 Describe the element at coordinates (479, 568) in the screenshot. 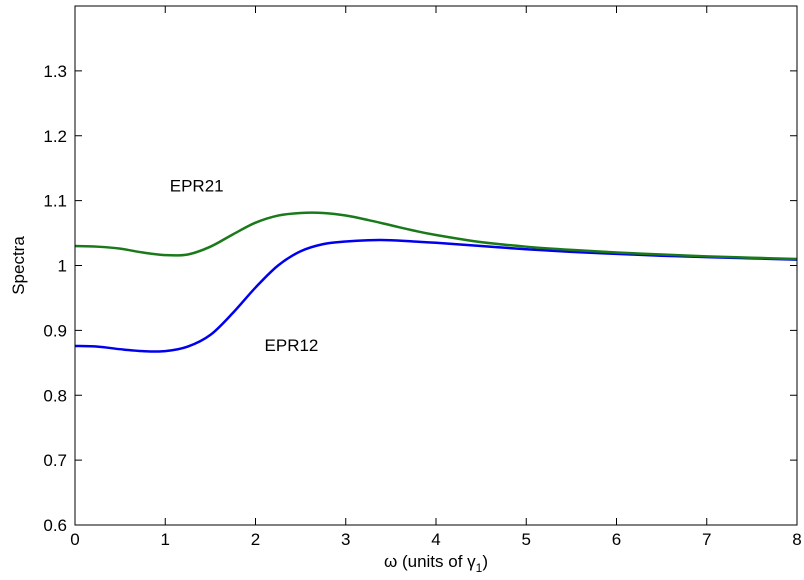

I see `x-axis-label-subscript: 1` at that location.